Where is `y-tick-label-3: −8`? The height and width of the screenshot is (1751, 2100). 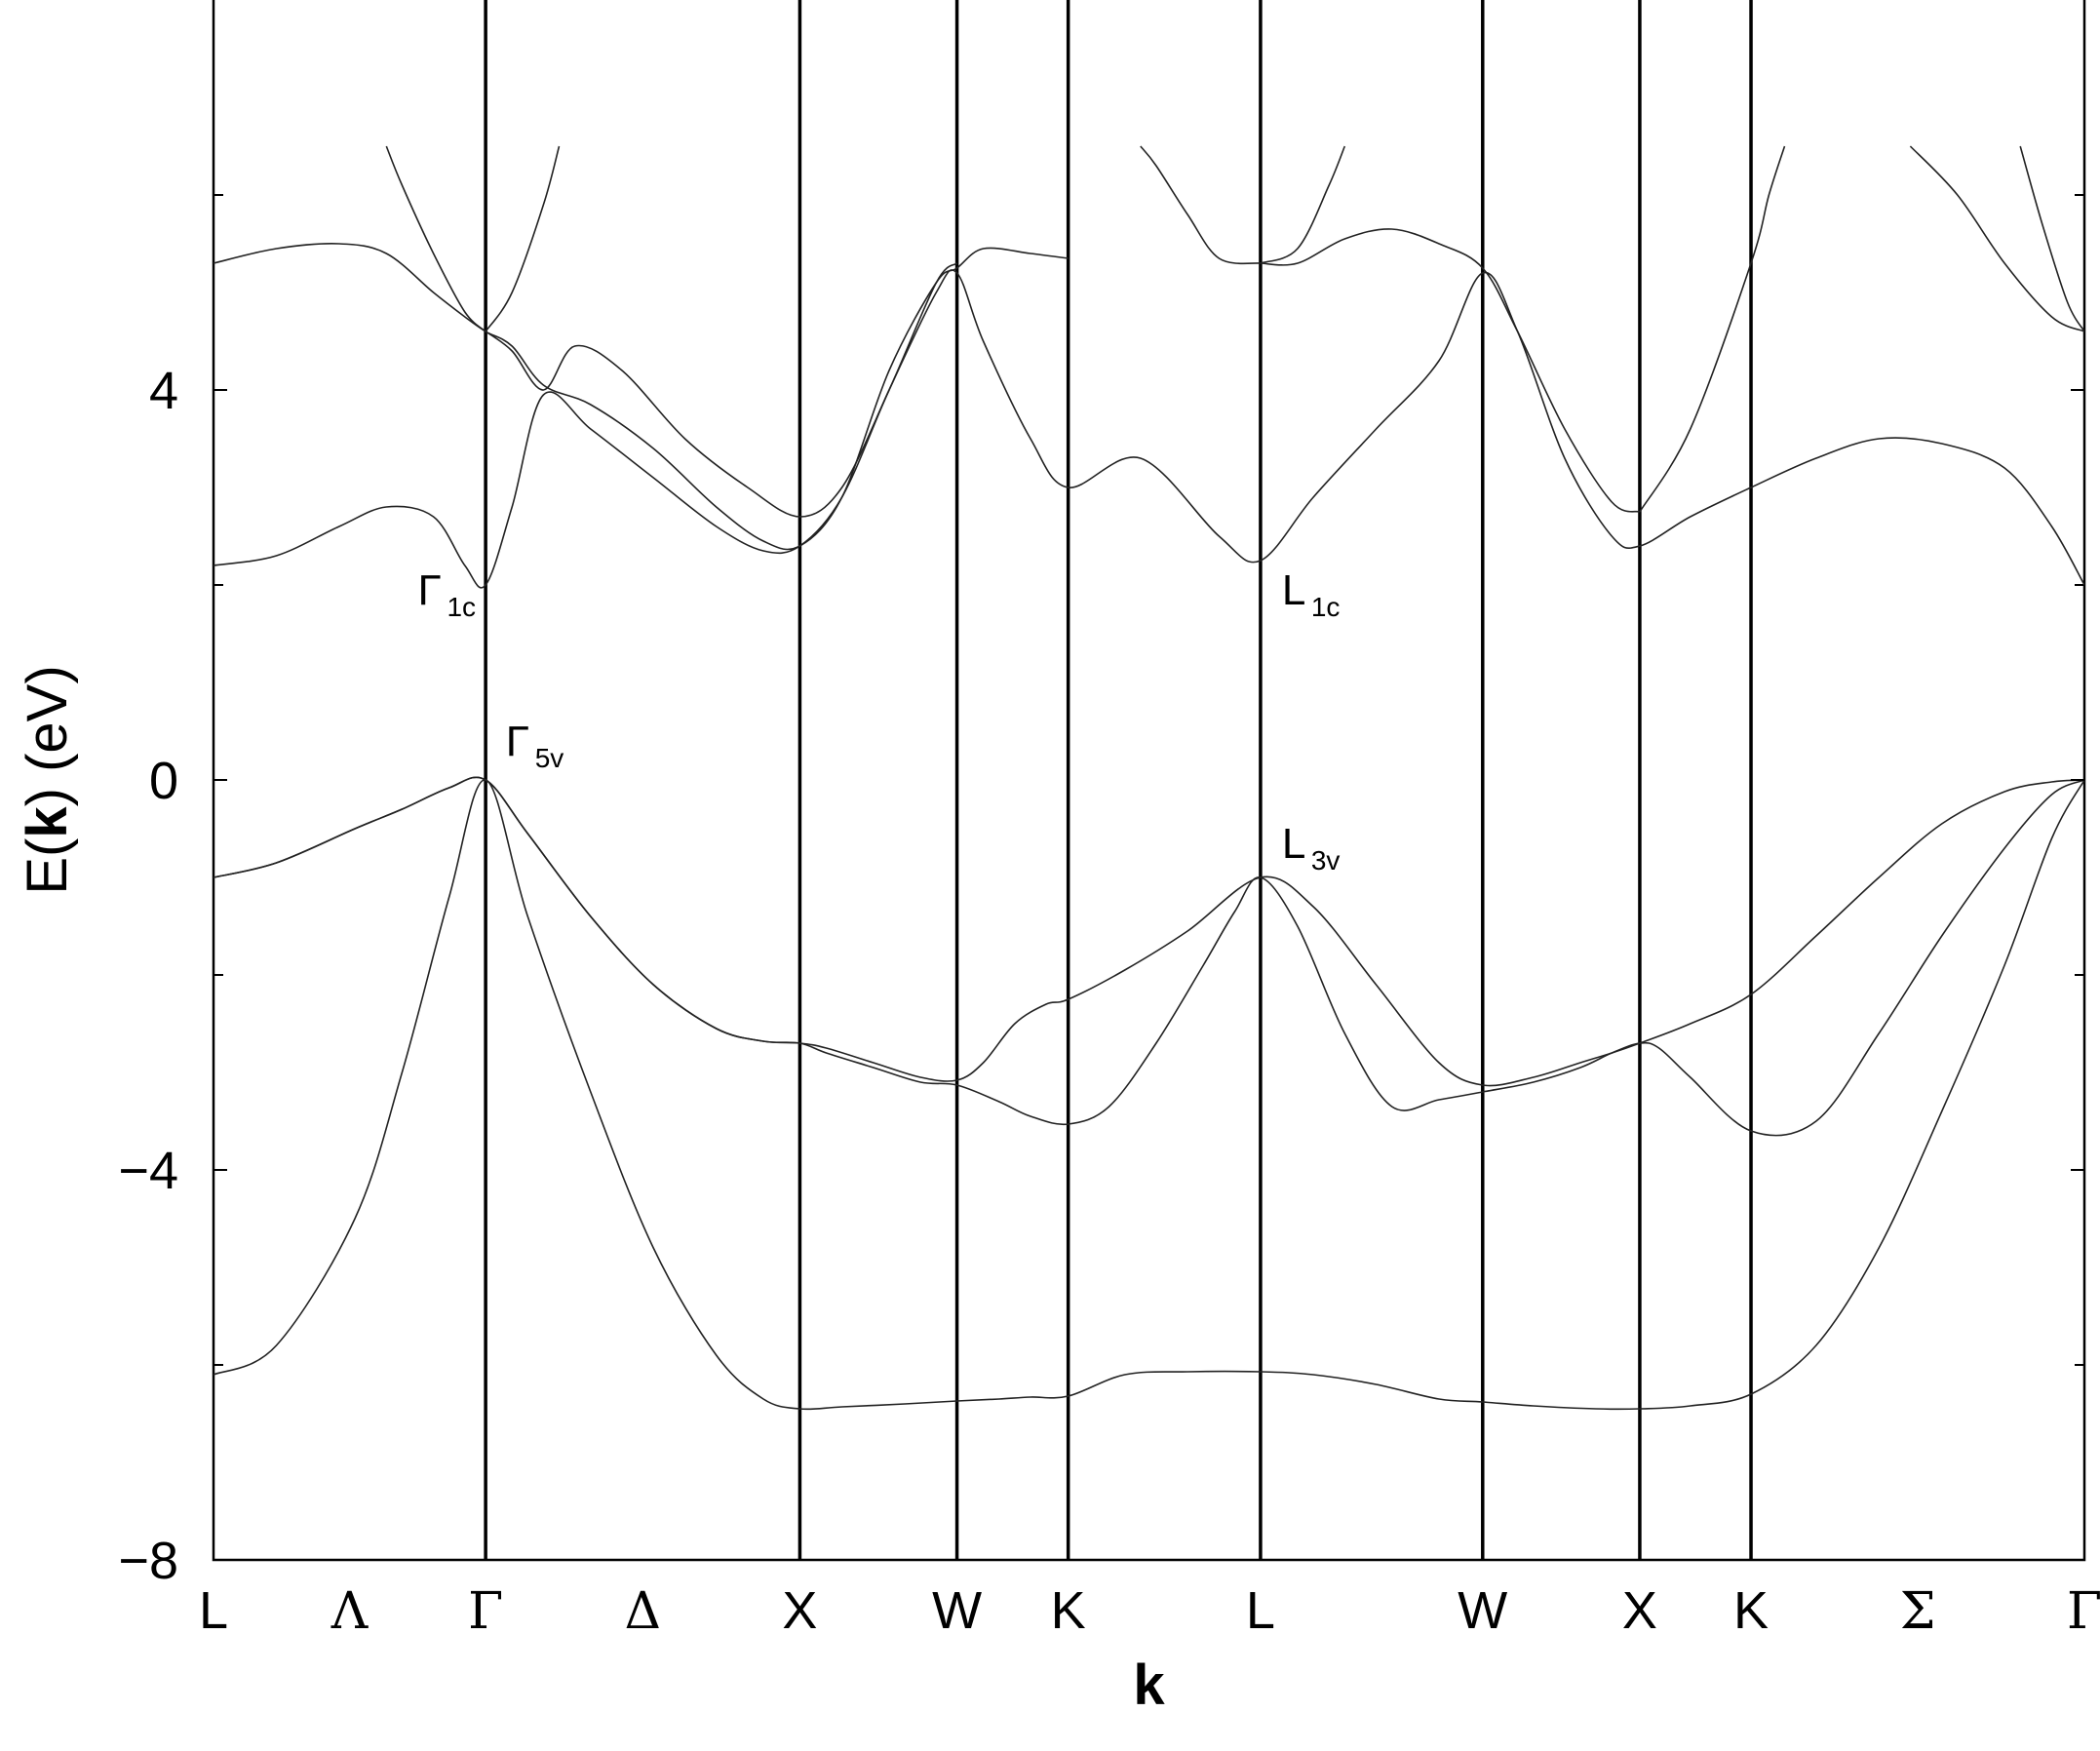 y-tick-label-3: −8 is located at coordinates (148, 1561).